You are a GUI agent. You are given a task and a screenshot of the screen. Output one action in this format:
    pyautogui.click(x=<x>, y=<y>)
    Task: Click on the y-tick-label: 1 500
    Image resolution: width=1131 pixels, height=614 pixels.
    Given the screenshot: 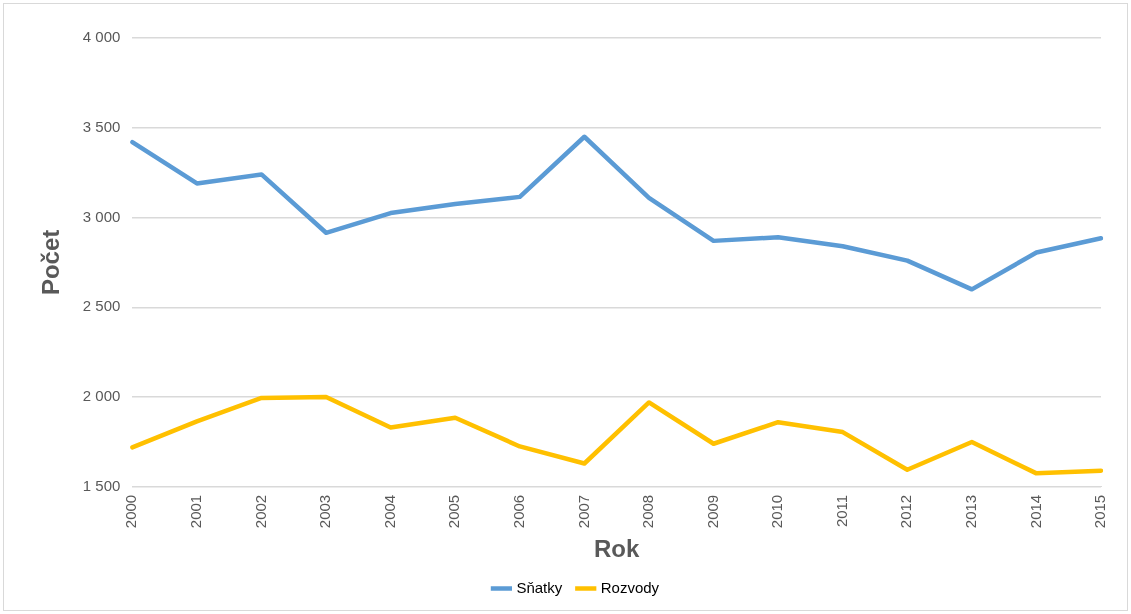 What is the action you would take?
    pyautogui.click(x=101, y=485)
    